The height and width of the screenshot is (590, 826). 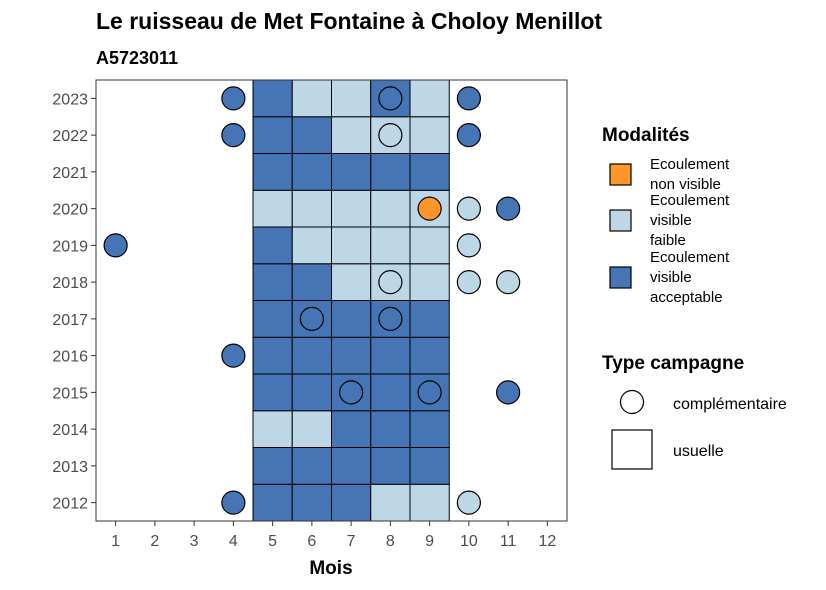 What do you see at coordinates (429, 541) in the screenshot?
I see `x-tick-label-9: 9` at bounding box center [429, 541].